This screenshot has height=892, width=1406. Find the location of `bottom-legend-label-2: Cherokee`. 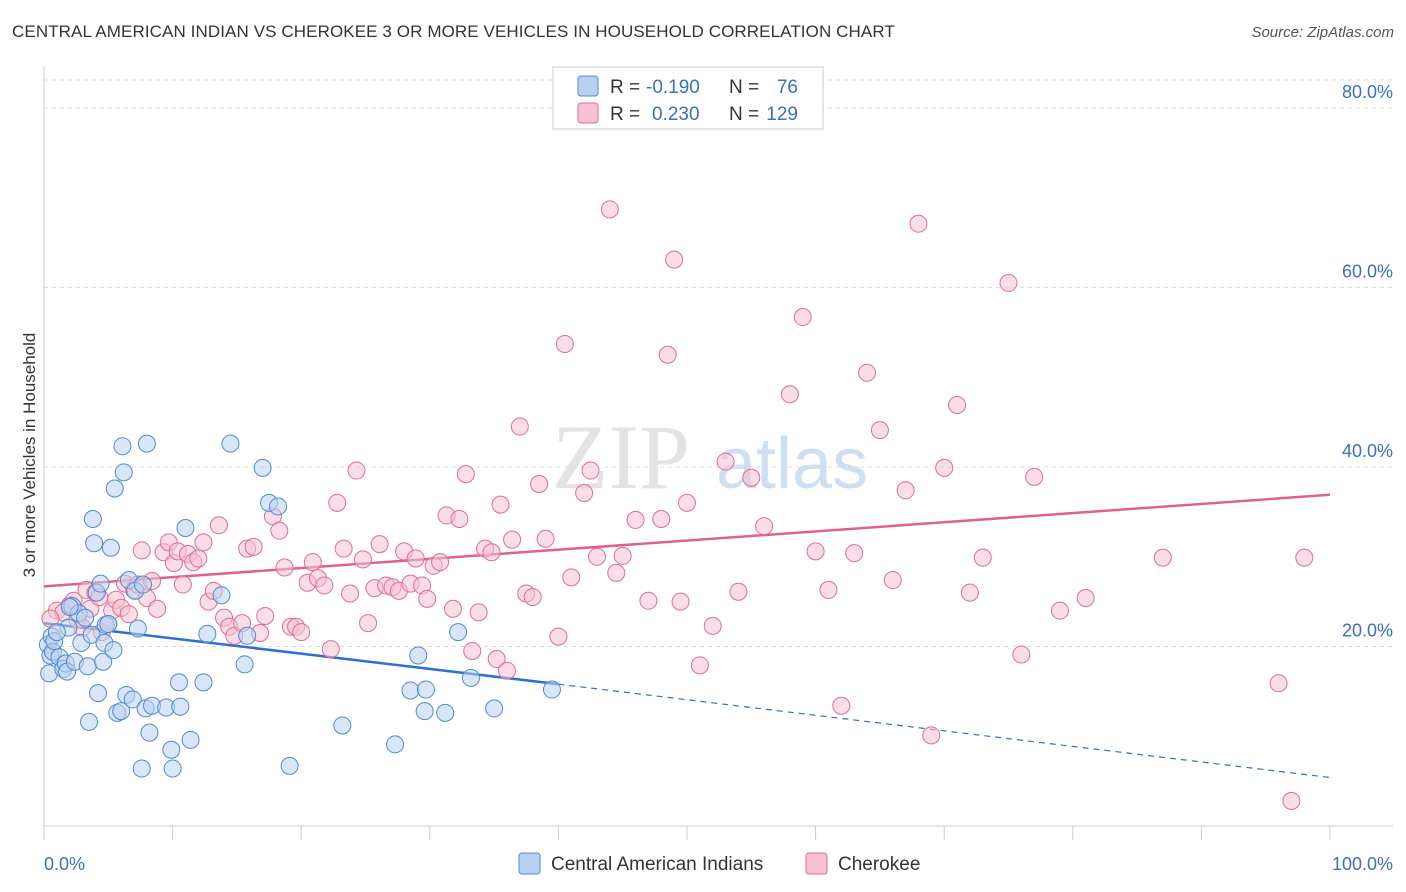

bottom-legend-label-2: Cherokee is located at coordinates (879, 864).